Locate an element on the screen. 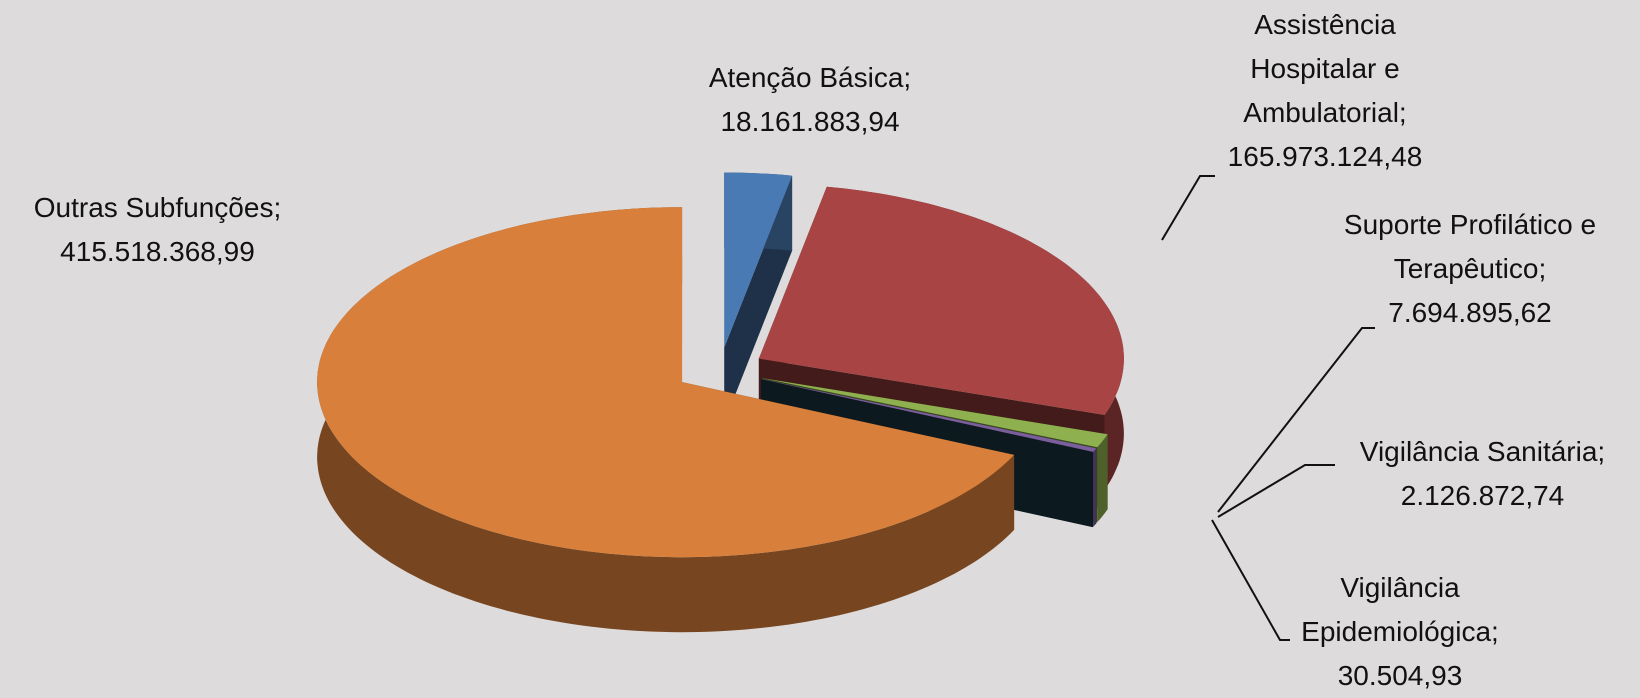  label-value: 7.694.895,62 is located at coordinates (1470, 313).